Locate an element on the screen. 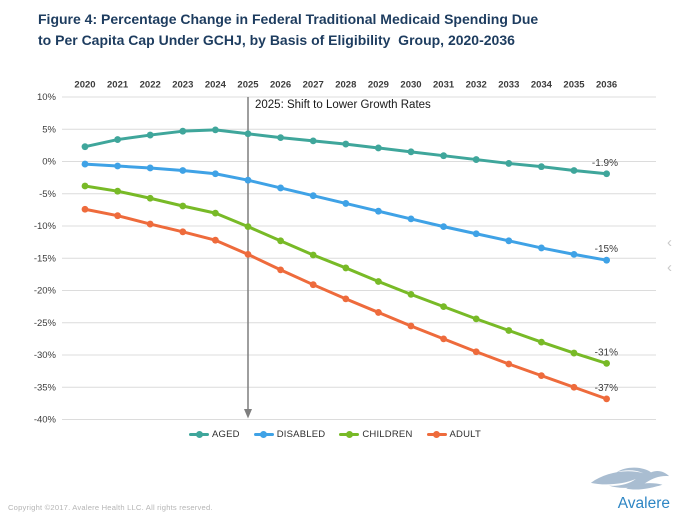 Image resolution: width=678 pixels, height=521 pixels. legend-label: CHILDREN is located at coordinates (387, 434).